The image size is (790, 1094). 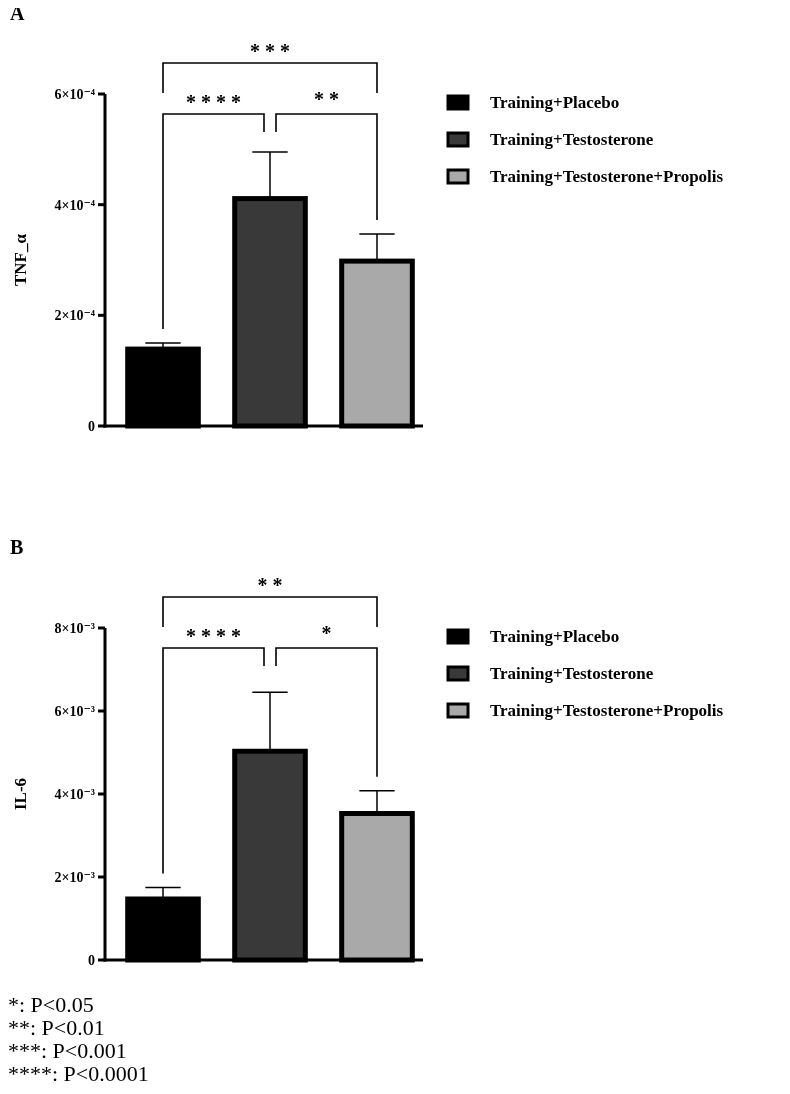 I want to click on text: *: P<0.05, so click(x=51, y=1004).